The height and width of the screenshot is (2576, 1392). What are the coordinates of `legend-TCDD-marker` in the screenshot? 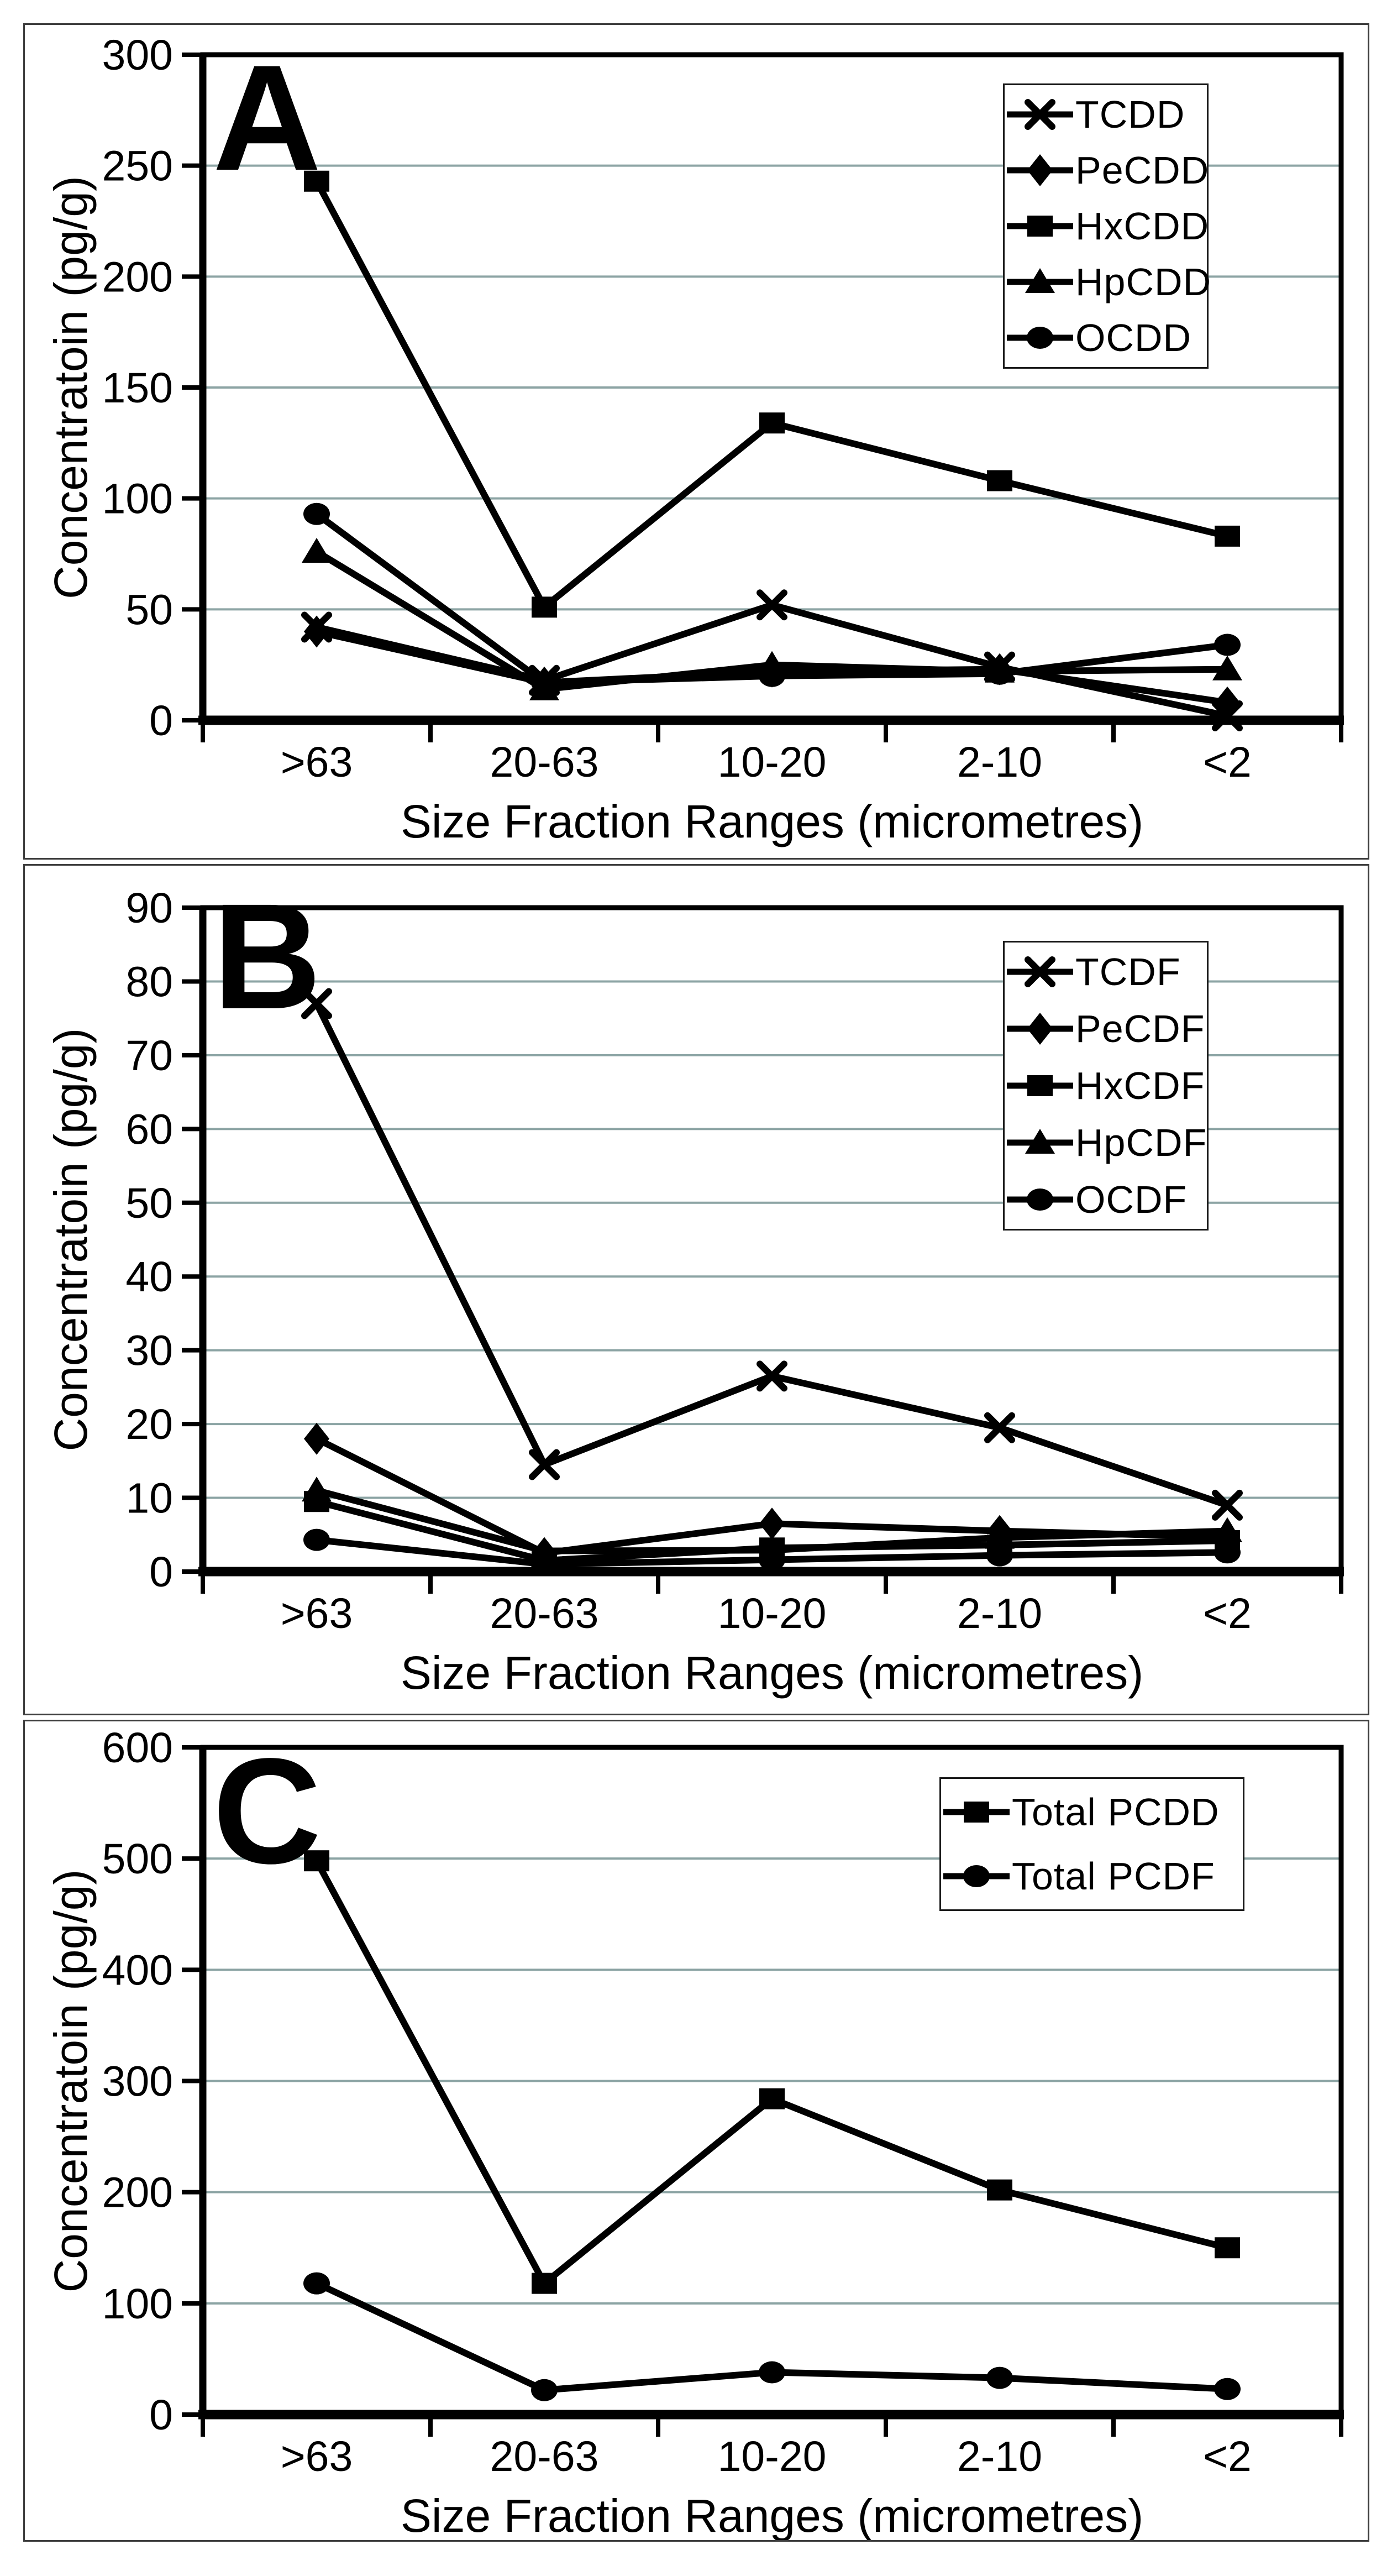 It's located at (1040, 114).